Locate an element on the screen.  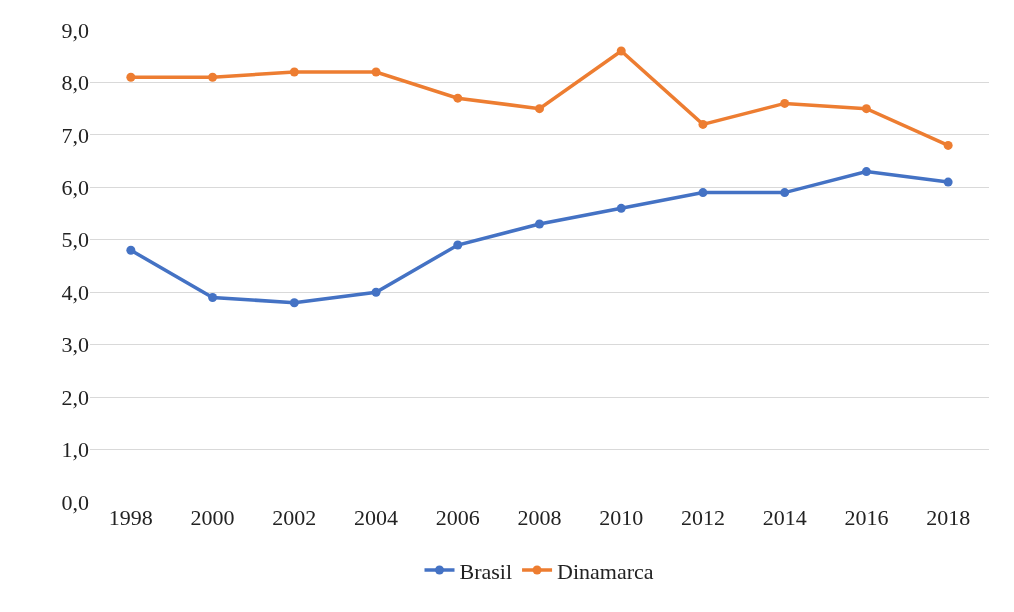
x-tick-label: 2002 is located at coordinates (294, 517).